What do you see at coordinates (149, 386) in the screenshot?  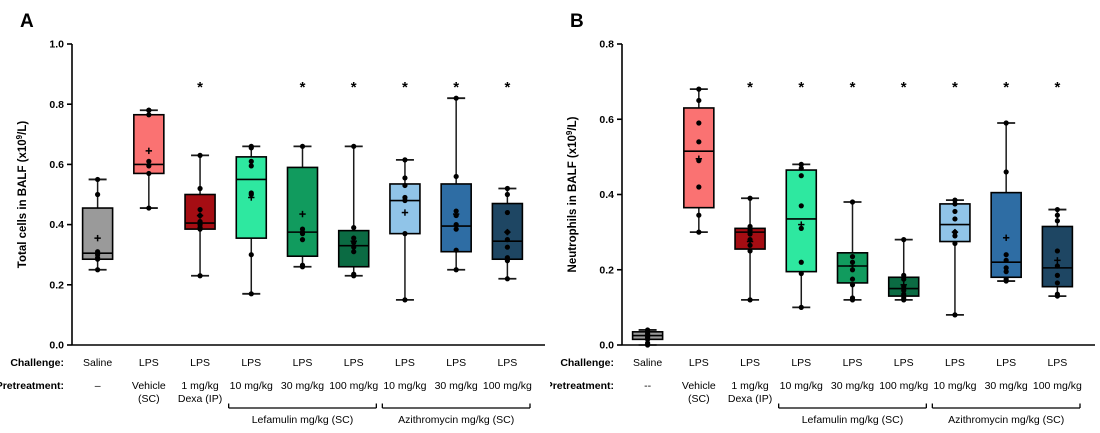 I see `pretreatment-label: Vehicle` at bounding box center [149, 386].